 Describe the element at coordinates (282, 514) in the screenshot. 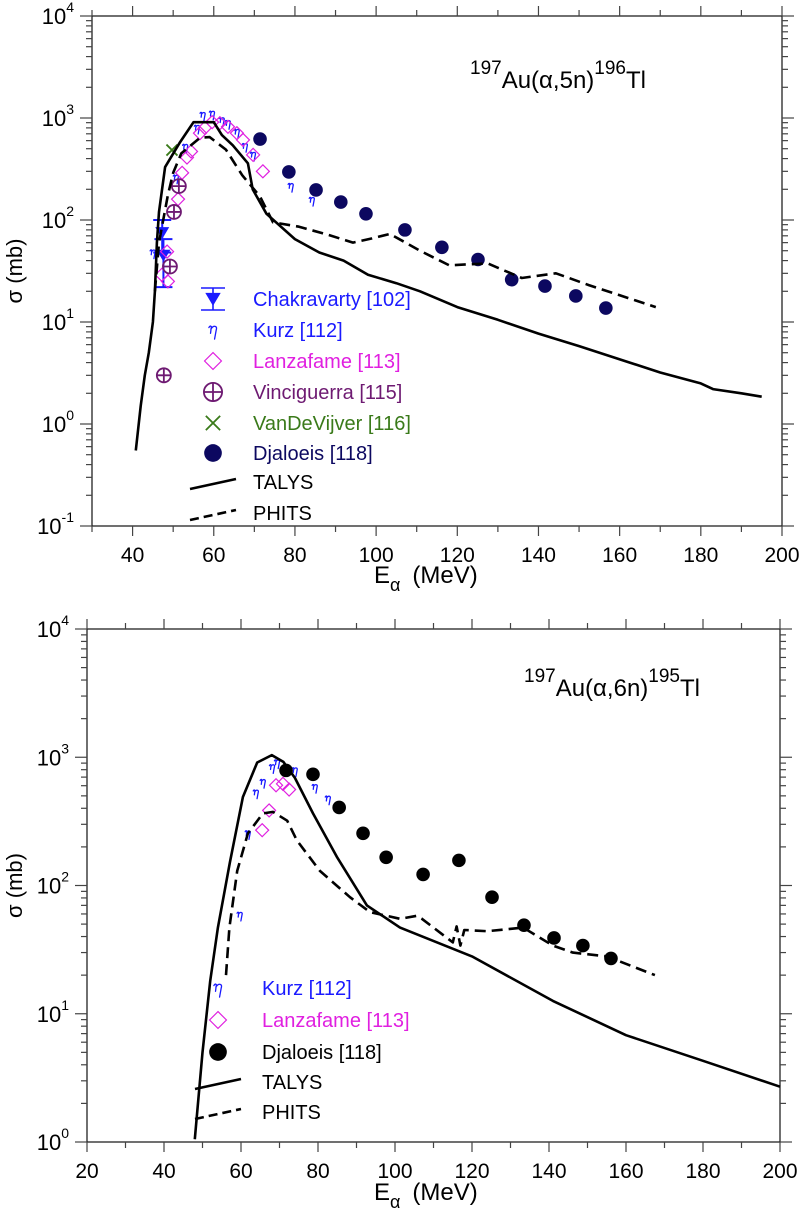

I see `legend-label: PHITS` at that location.